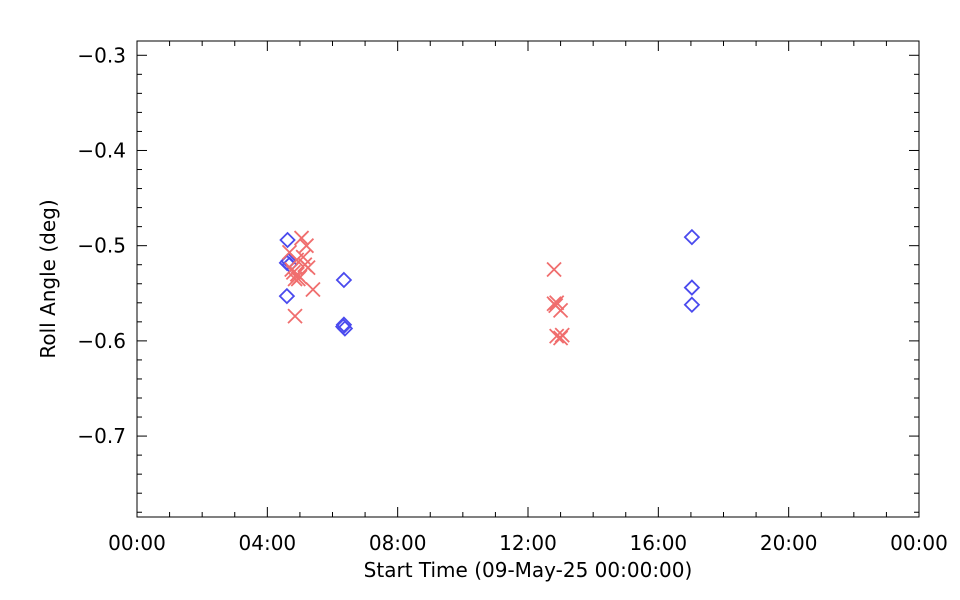 The height and width of the screenshot is (600, 960). Describe the element at coordinates (101, 246) in the screenshot. I see `y-tick-label: −0.5` at that location.